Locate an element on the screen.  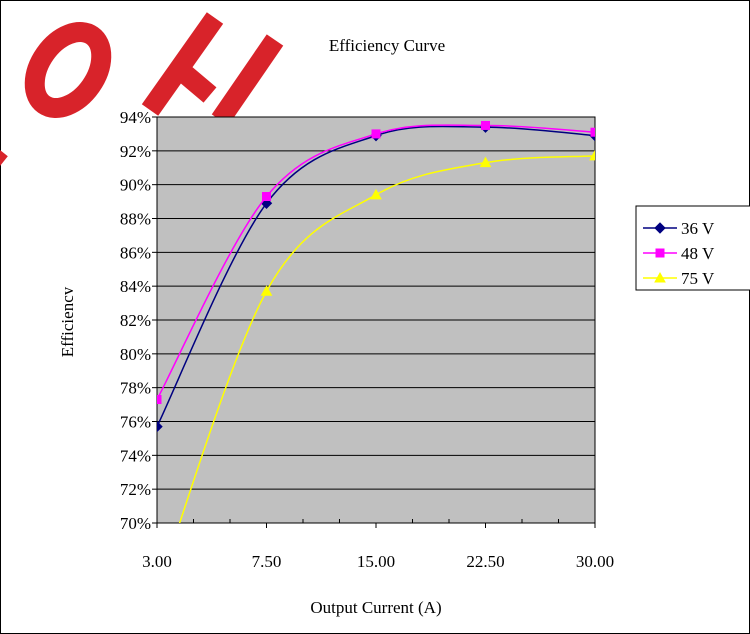
x-tick-label: 3.00 is located at coordinates (157, 561).